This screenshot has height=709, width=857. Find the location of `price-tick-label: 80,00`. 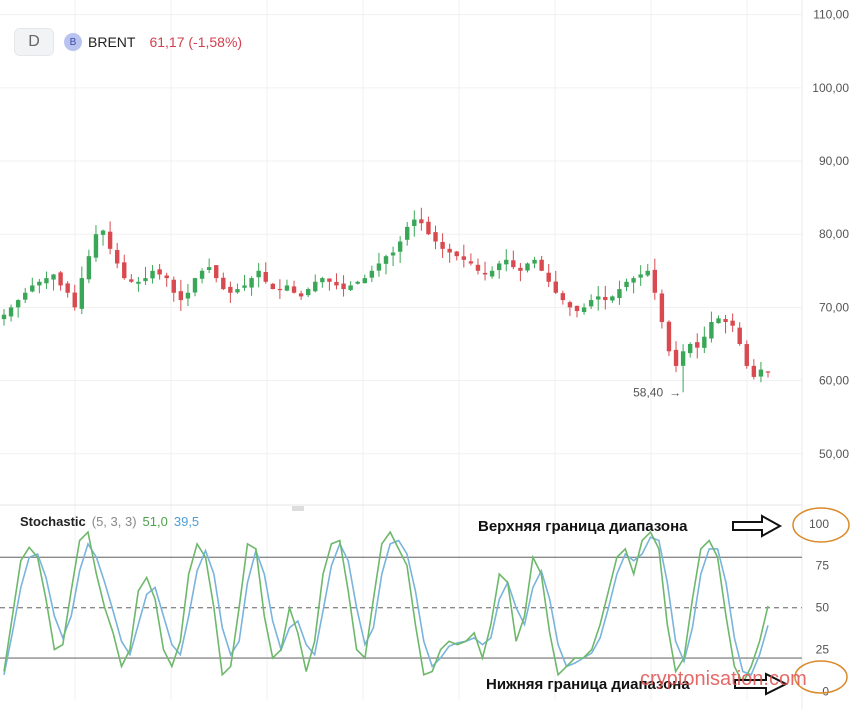

price-tick-label: 80,00 is located at coordinates (834, 234).